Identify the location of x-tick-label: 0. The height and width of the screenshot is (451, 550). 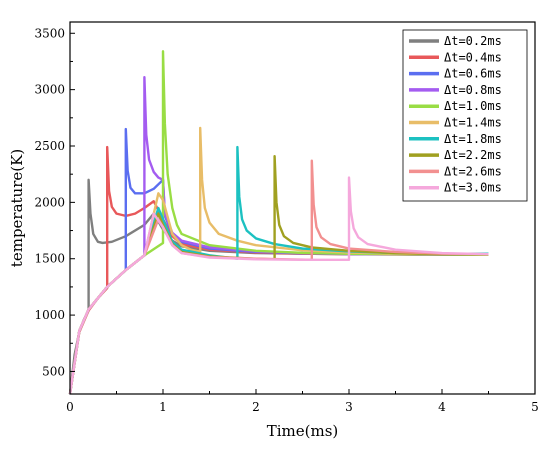
(70, 407).